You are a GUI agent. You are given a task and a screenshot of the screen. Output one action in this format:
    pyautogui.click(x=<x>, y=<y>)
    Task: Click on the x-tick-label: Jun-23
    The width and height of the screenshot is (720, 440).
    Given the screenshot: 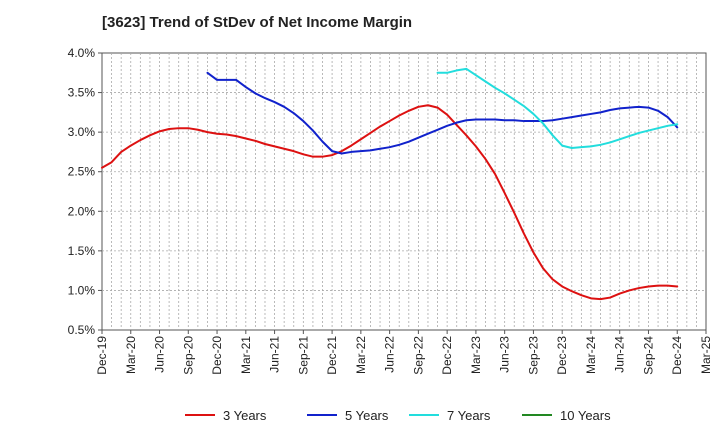 What is the action you would take?
    pyautogui.click(x=505, y=354)
    